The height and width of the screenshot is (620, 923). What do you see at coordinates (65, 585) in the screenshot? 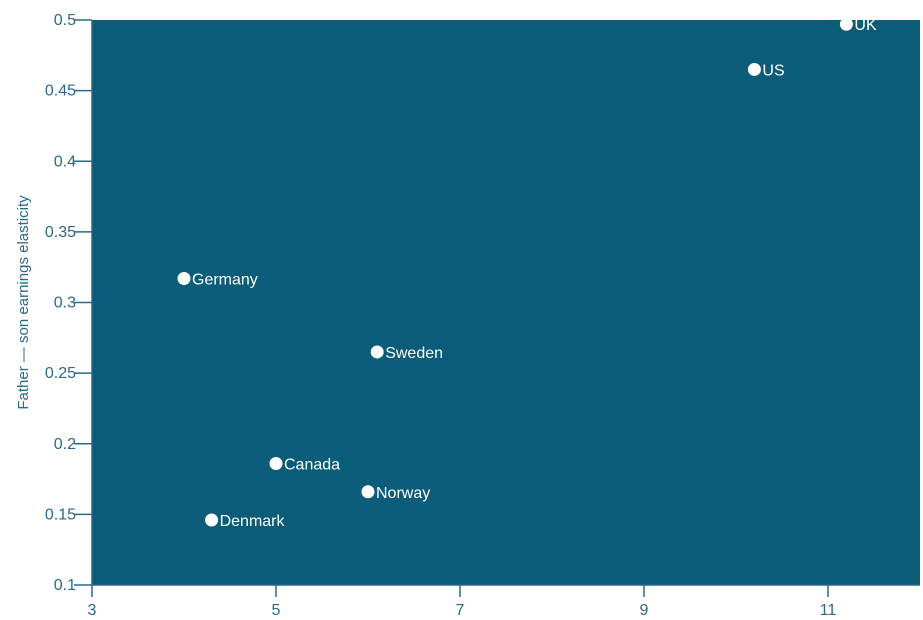
I see `y-tick-label: 0.1` at bounding box center [65, 585].